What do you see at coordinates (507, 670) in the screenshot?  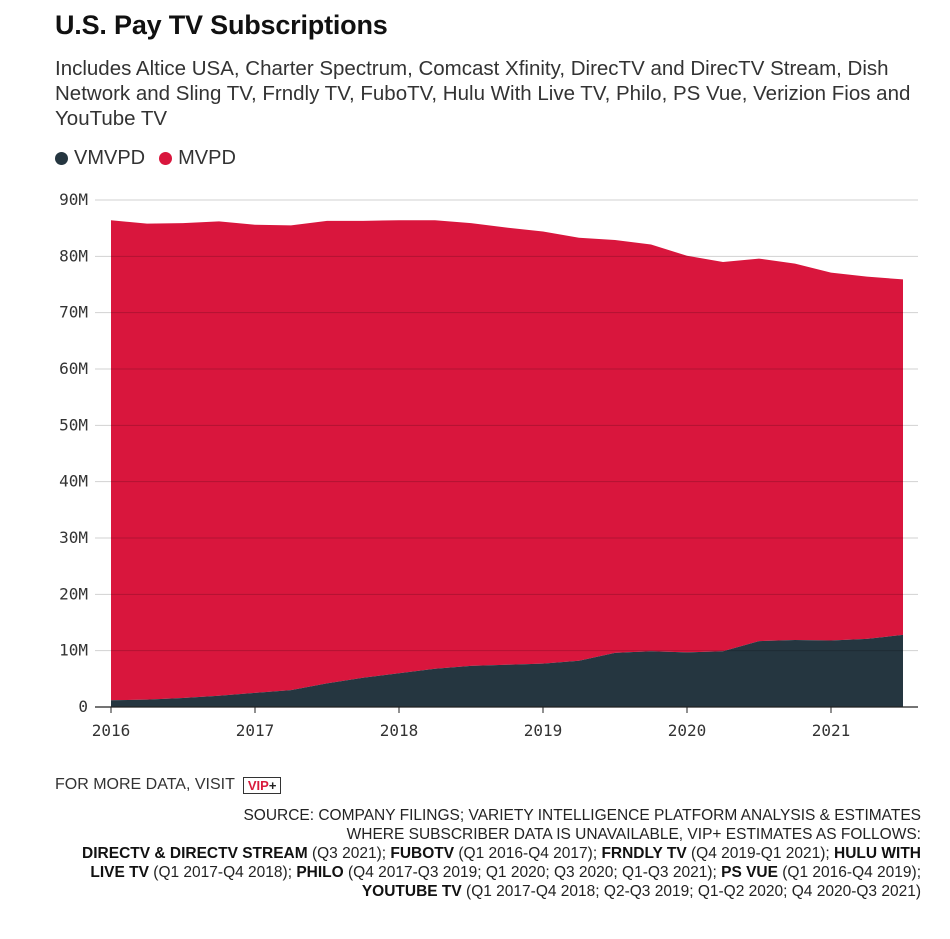 I see `vmvpd-area` at bounding box center [507, 670].